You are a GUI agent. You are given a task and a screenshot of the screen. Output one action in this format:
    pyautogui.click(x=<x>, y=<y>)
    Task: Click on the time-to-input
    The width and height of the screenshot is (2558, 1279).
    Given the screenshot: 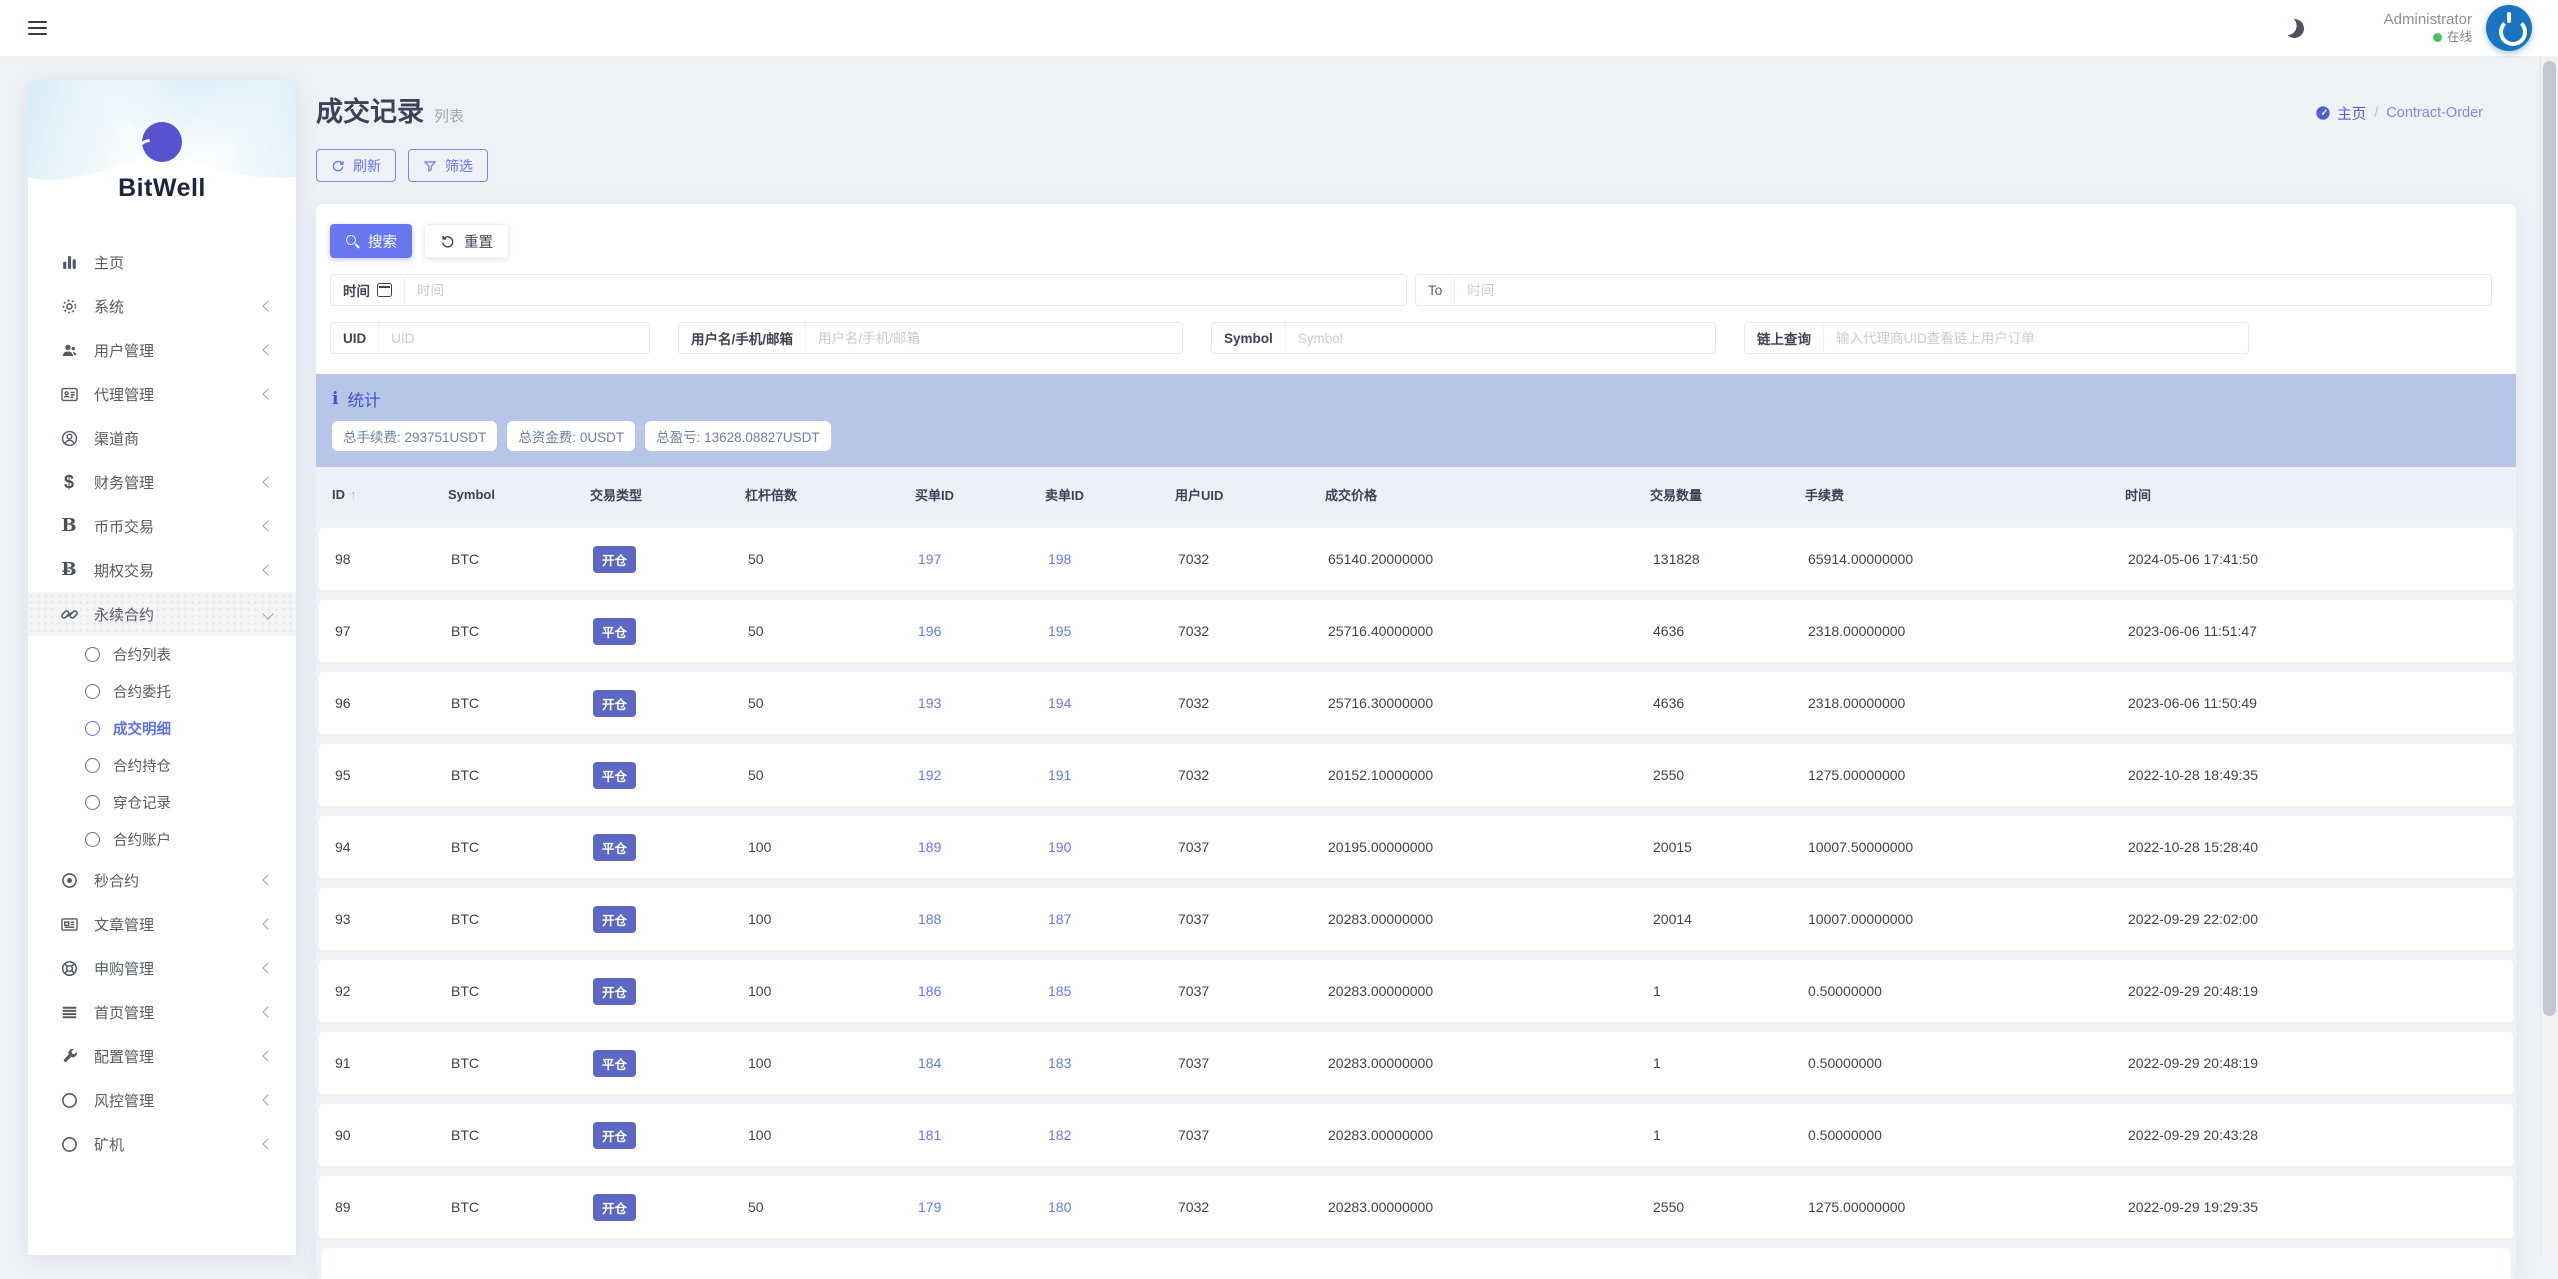 What is the action you would take?
    pyautogui.click(x=1973, y=290)
    